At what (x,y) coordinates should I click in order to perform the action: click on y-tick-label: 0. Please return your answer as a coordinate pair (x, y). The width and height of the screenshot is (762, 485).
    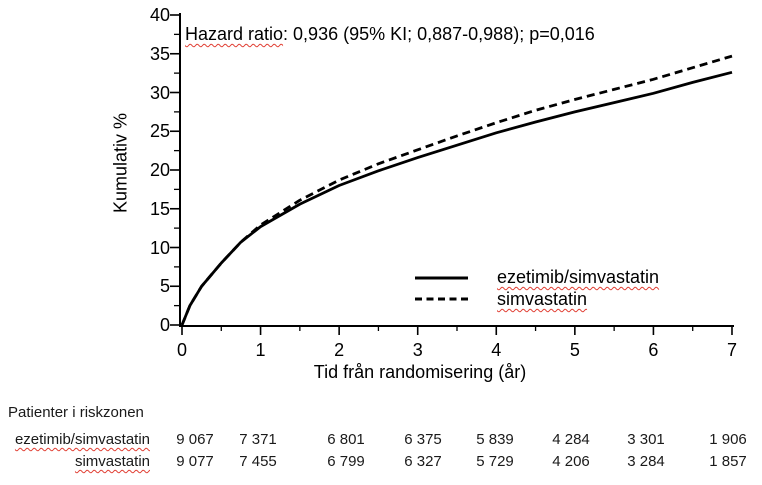
    Looking at the image, I should click on (164, 325).